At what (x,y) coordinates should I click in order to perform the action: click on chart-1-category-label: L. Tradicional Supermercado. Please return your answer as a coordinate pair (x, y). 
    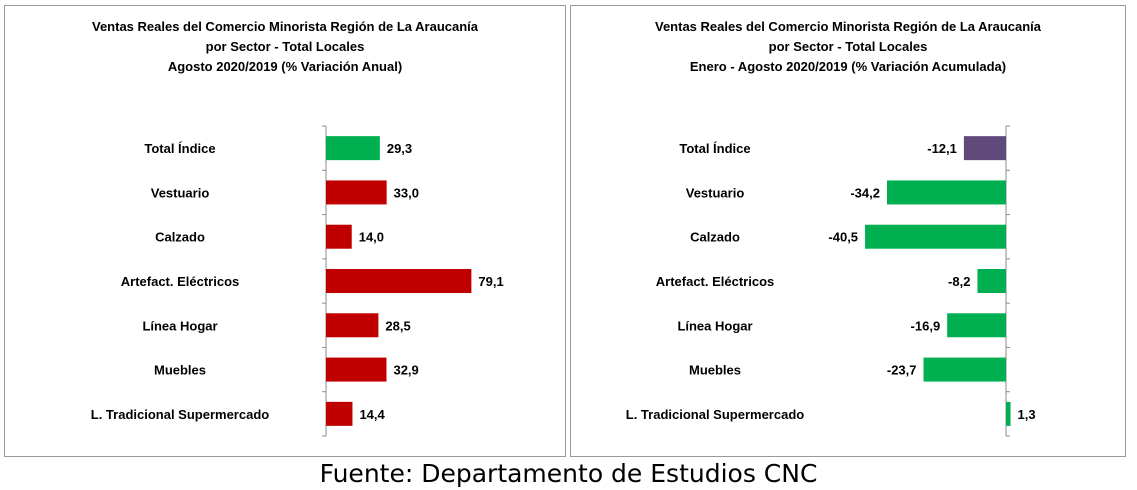
    Looking at the image, I should click on (715, 414).